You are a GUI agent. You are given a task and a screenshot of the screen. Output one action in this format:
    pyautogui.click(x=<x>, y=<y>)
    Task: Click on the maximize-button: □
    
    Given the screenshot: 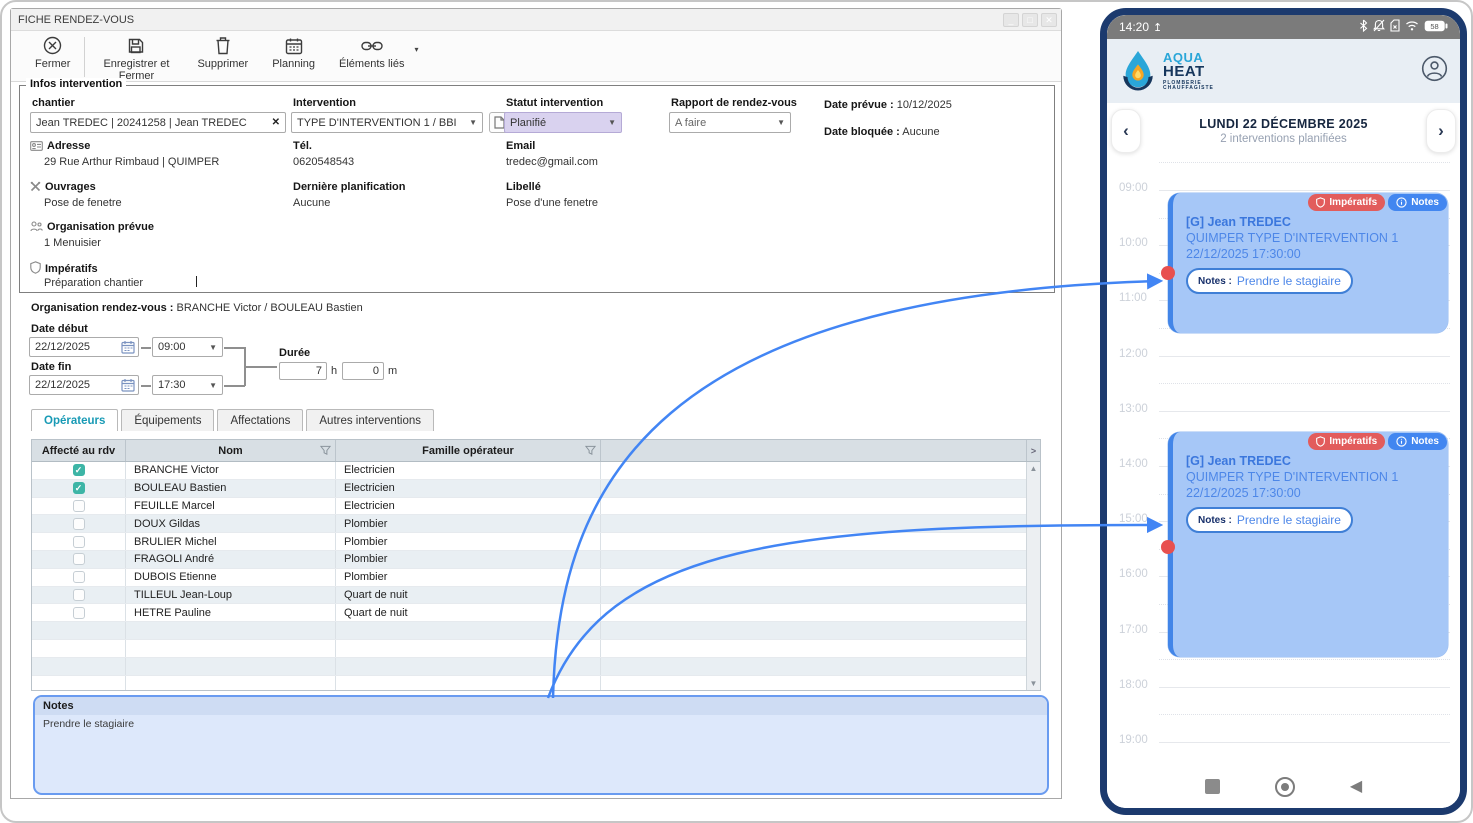 What is the action you would take?
    pyautogui.click(x=1030, y=19)
    